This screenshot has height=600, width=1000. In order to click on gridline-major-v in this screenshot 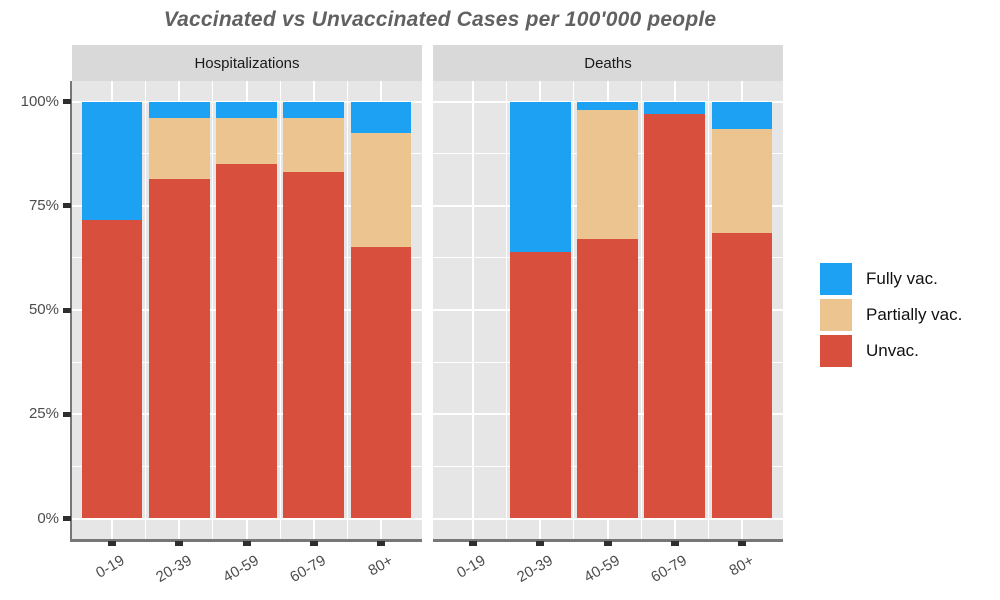, I will do `click(473, 310)`.